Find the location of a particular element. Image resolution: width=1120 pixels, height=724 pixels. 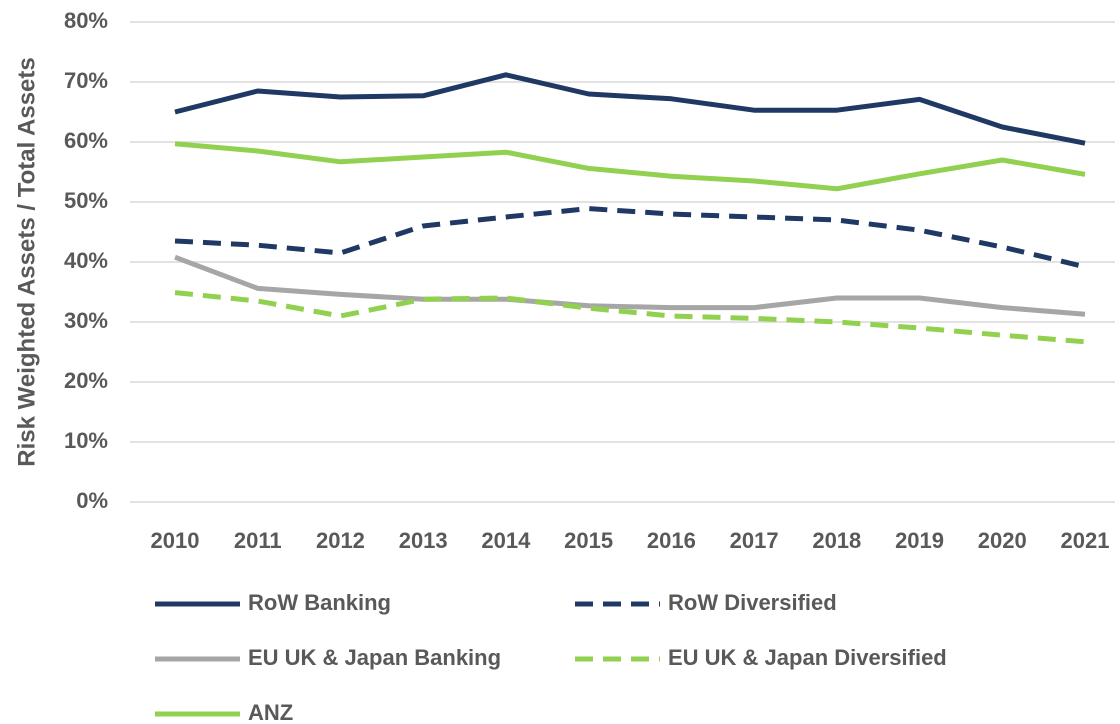

x-tick-label: 2020 is located at coordinates (1002, 540).